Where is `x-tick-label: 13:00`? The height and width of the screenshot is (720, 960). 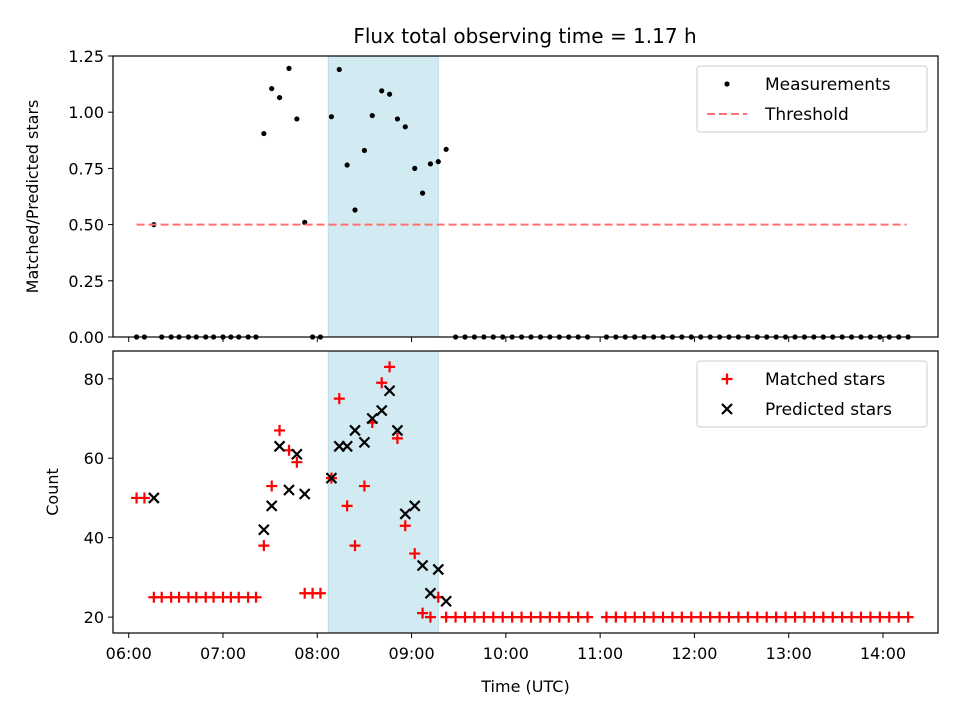
x-tick-label: 13:00 is located at coordinates (789, 653).